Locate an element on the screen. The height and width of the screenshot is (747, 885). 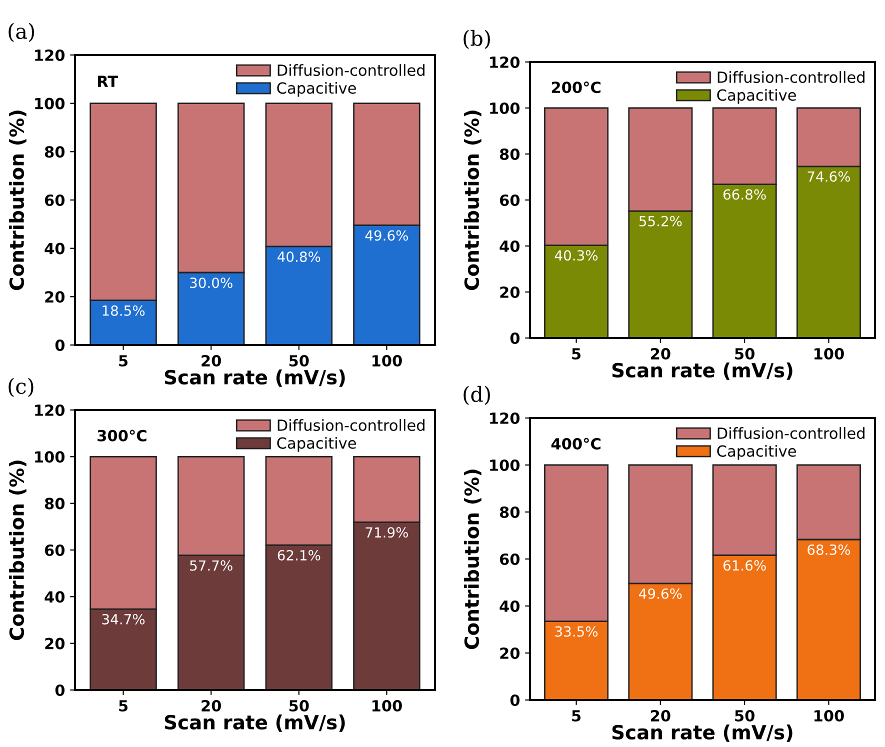
text: (b) is located at coordinates (477, 39).